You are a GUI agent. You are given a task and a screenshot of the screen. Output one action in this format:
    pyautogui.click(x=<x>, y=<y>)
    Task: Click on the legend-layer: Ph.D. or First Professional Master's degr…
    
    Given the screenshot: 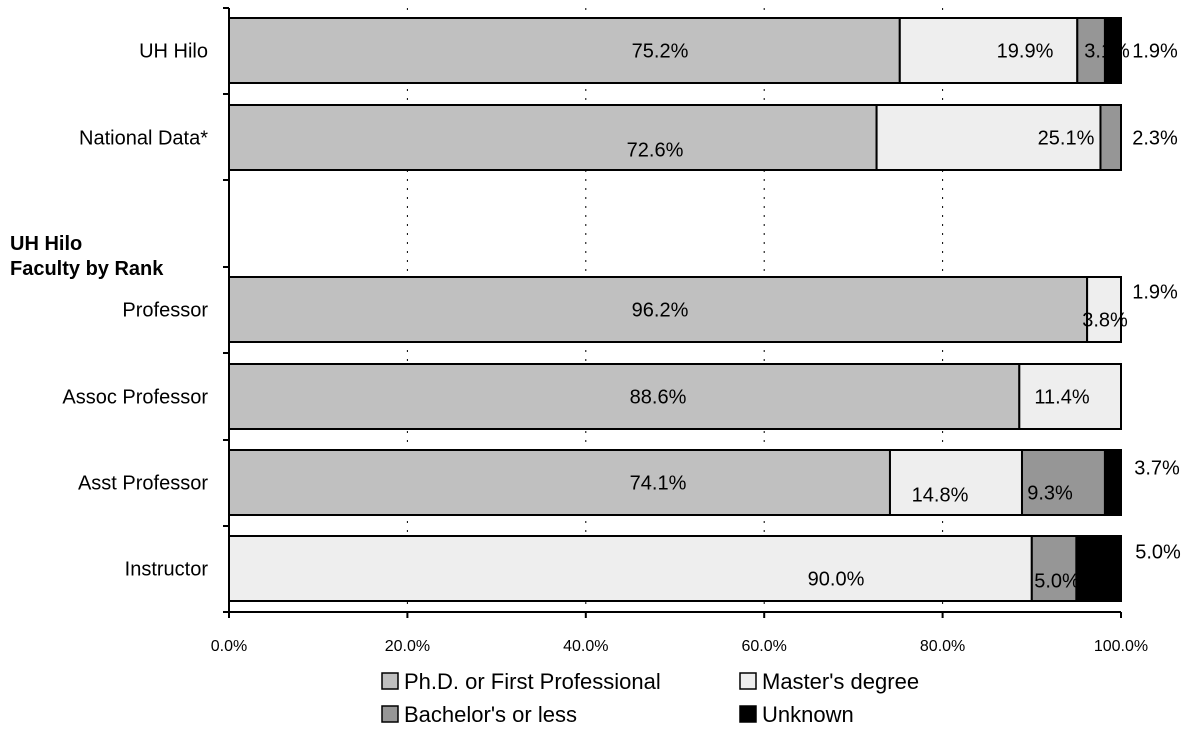 What is the action you would take?
    pyautogui.click(x=650, y=698)
    